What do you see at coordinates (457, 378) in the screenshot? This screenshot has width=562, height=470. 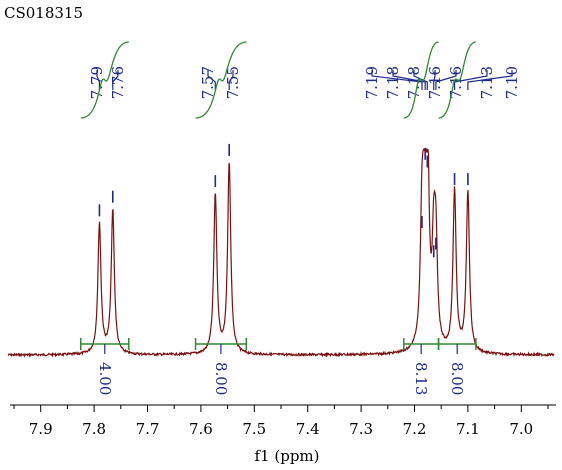 I see `integral-value-4: 8.00` at bounding box center [457, 378].